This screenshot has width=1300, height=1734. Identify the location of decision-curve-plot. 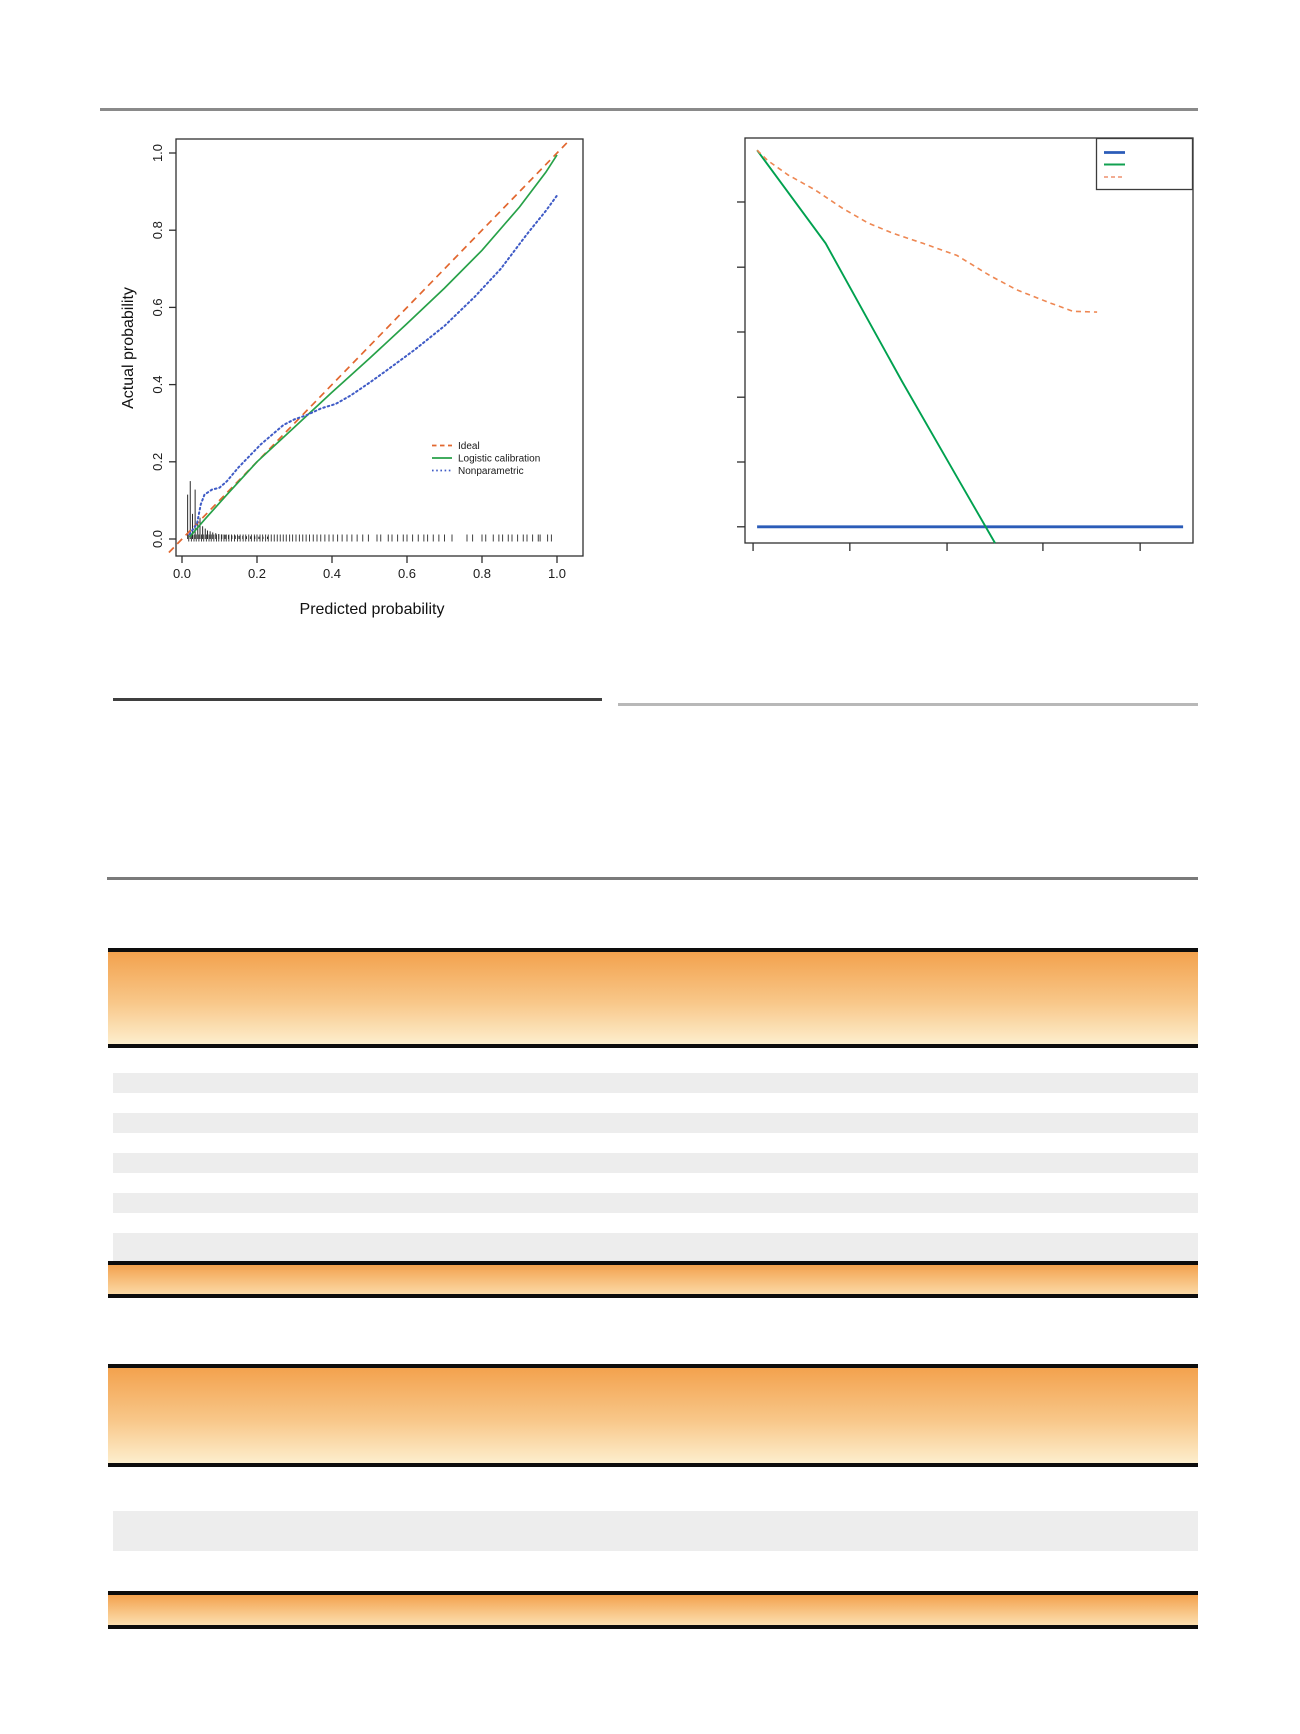
(965, 344).